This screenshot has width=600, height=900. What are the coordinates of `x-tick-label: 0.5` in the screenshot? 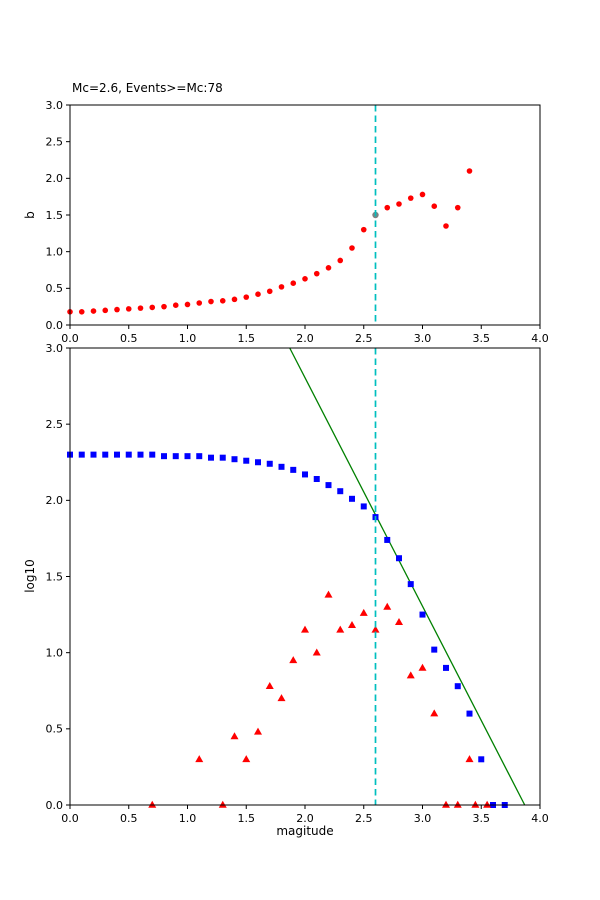 It's located at (129, 818).